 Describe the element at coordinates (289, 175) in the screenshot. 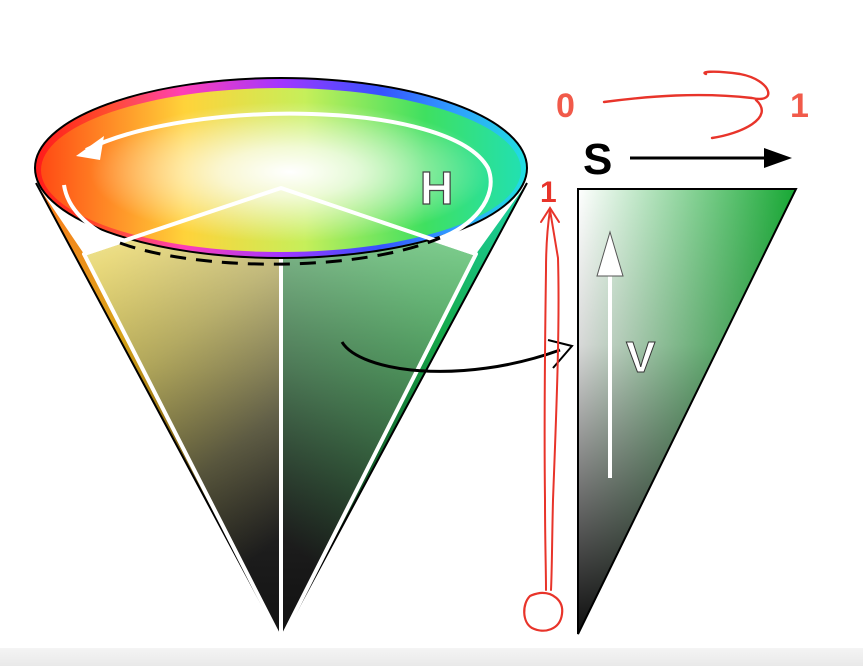

I see `hue-arrow-loop` at that location.